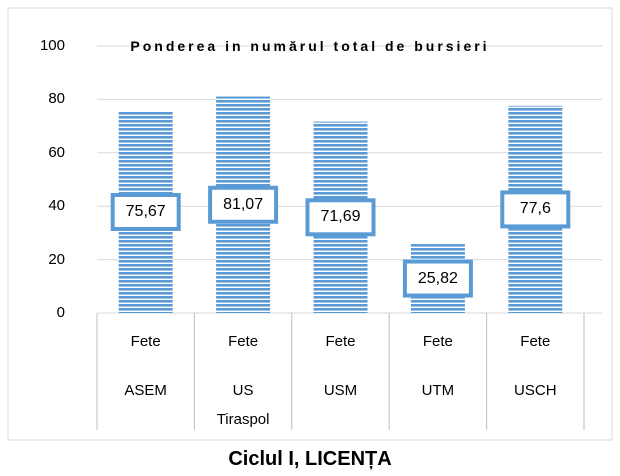 The height and width of the screenshot is (476, 620). What do you see at coordinates (310, 459) in the screenshot?
I see `x-axis-title: Ciclul I, LICENȚA` at bounding box center [310, 459].